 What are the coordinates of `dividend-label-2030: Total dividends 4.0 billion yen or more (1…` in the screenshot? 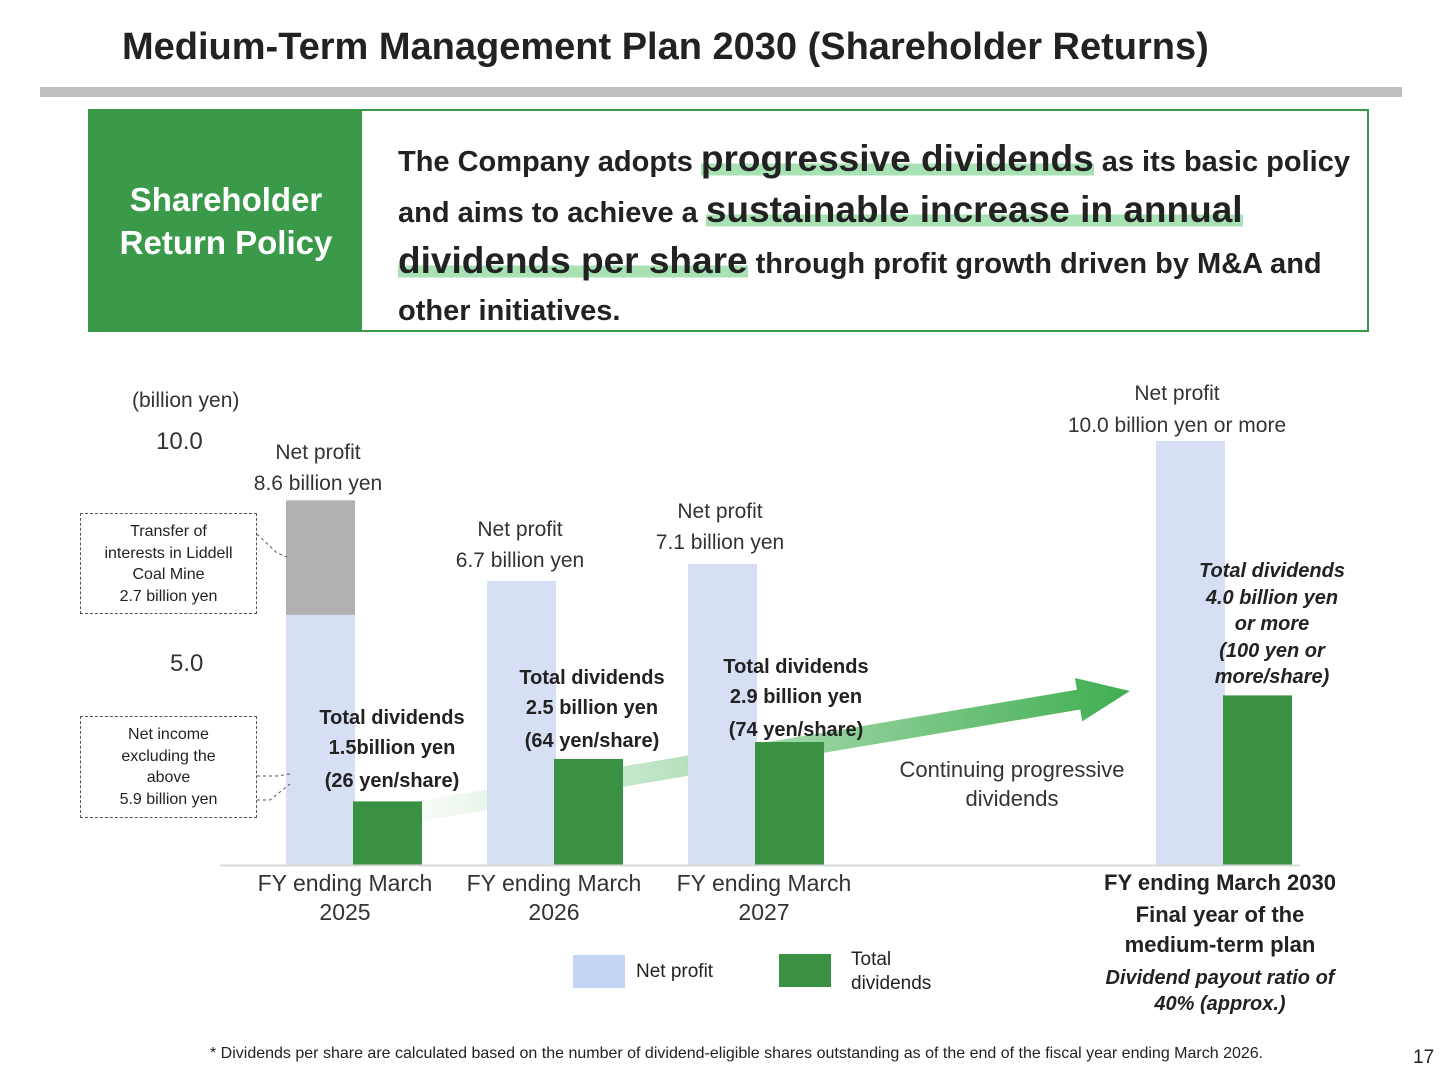 It's located at (1272, 624).